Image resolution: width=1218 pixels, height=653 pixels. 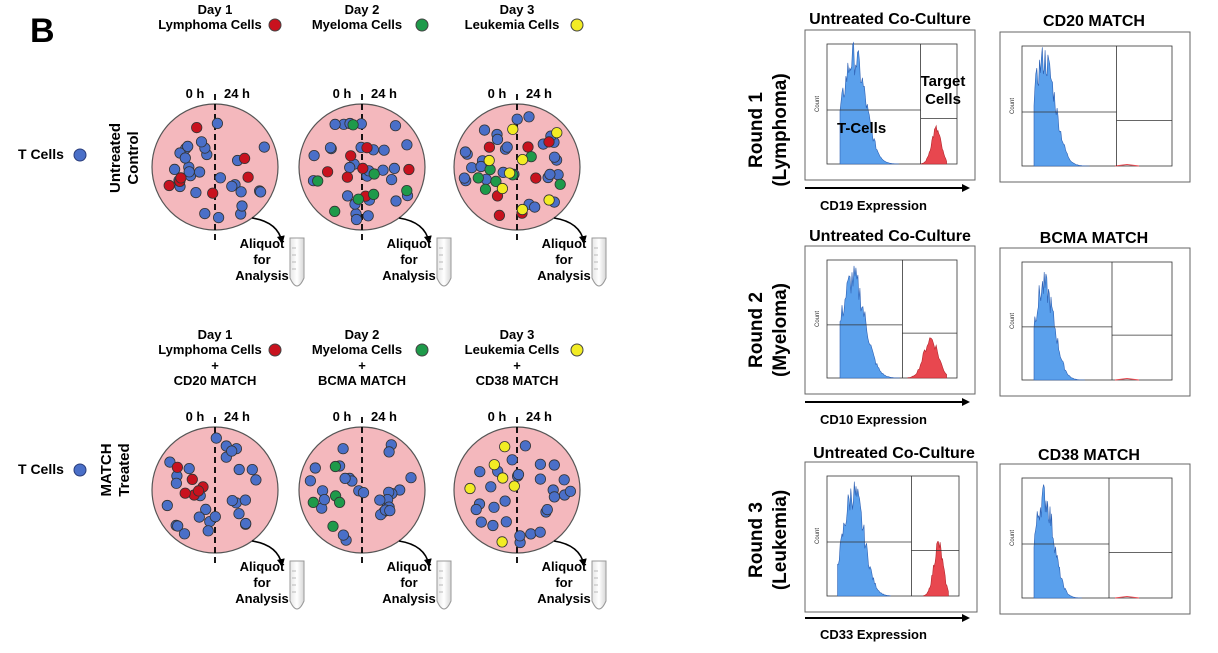 I want to click on target-cell-peak, so click(x=927, y=358).